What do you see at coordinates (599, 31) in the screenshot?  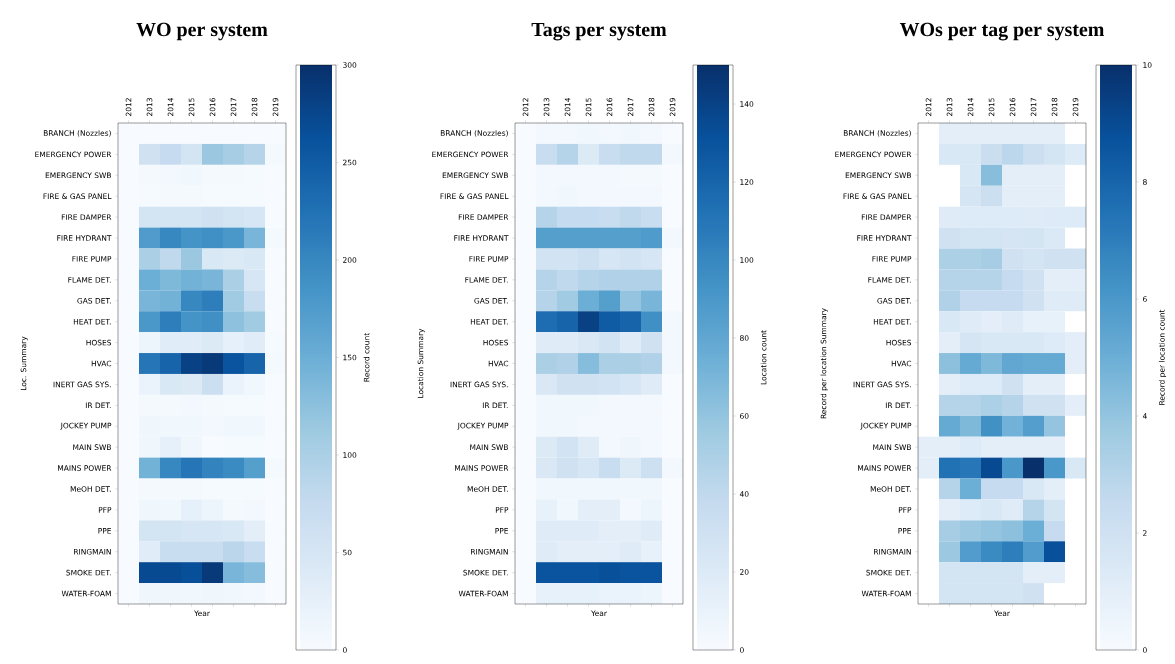 I see `chart-title: Tags per system` at bounding box center [599, 31].